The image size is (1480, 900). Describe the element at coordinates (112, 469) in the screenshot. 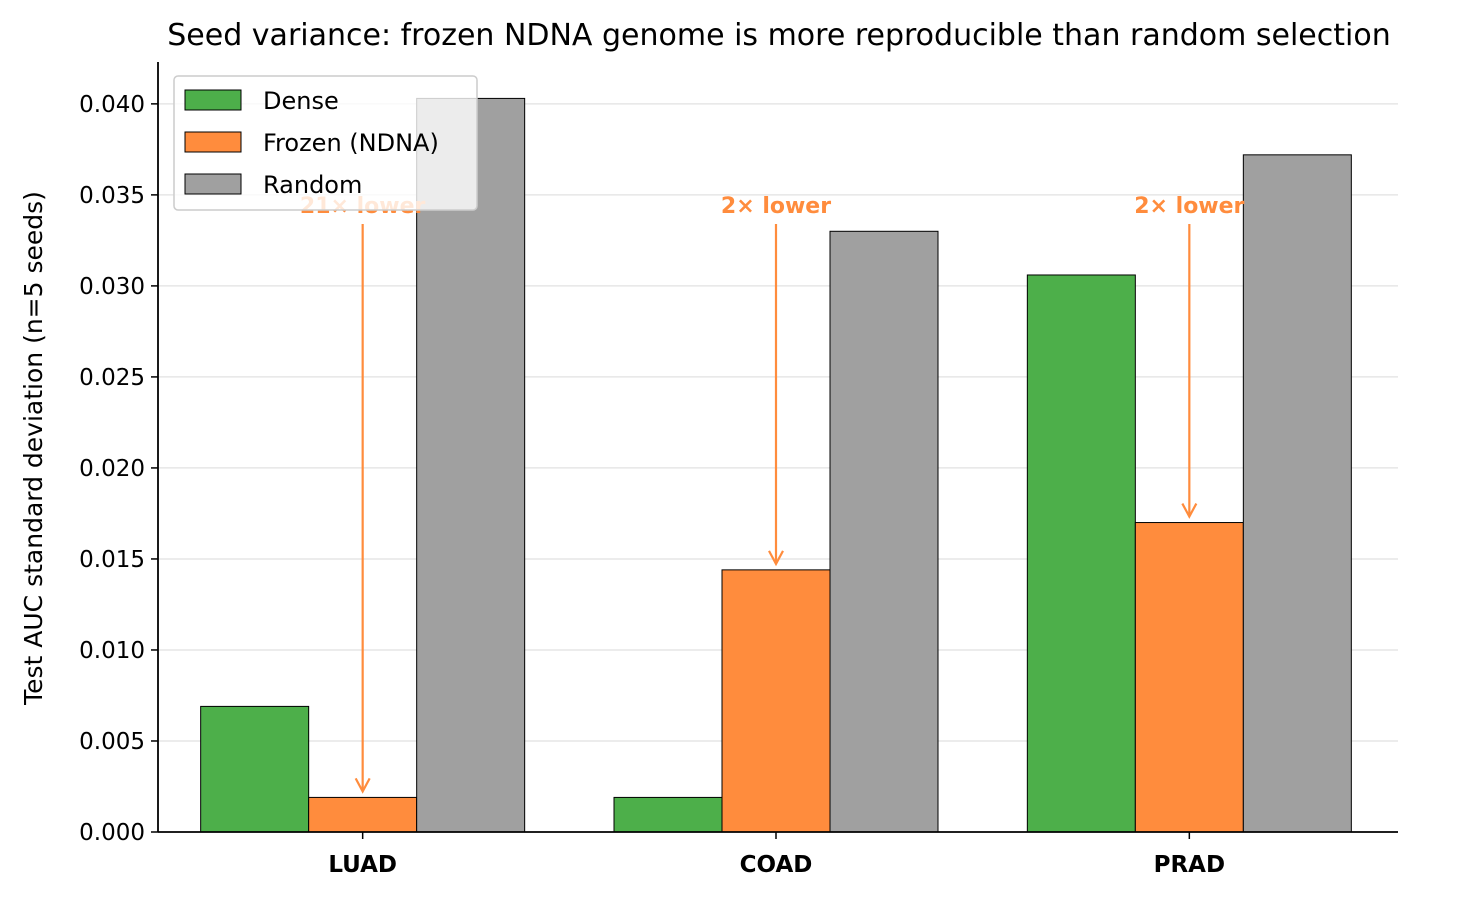

I see `y-tick-label: 0.020` at that location.